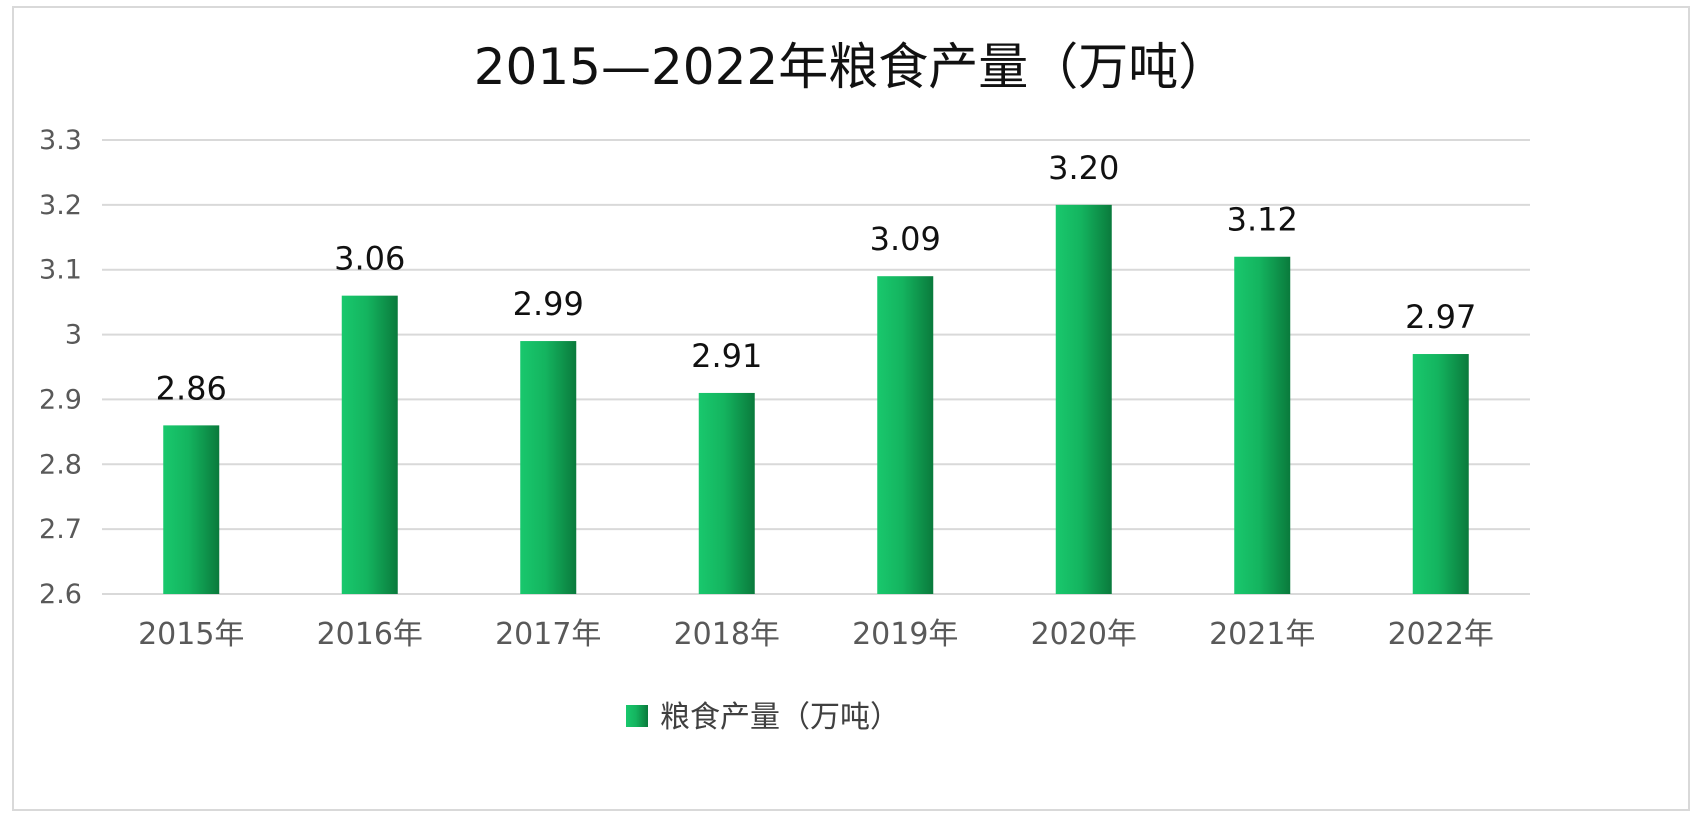  Describe the element at coordinates (637, 716) in the screenshot. I see `legend-swatch` at that location.